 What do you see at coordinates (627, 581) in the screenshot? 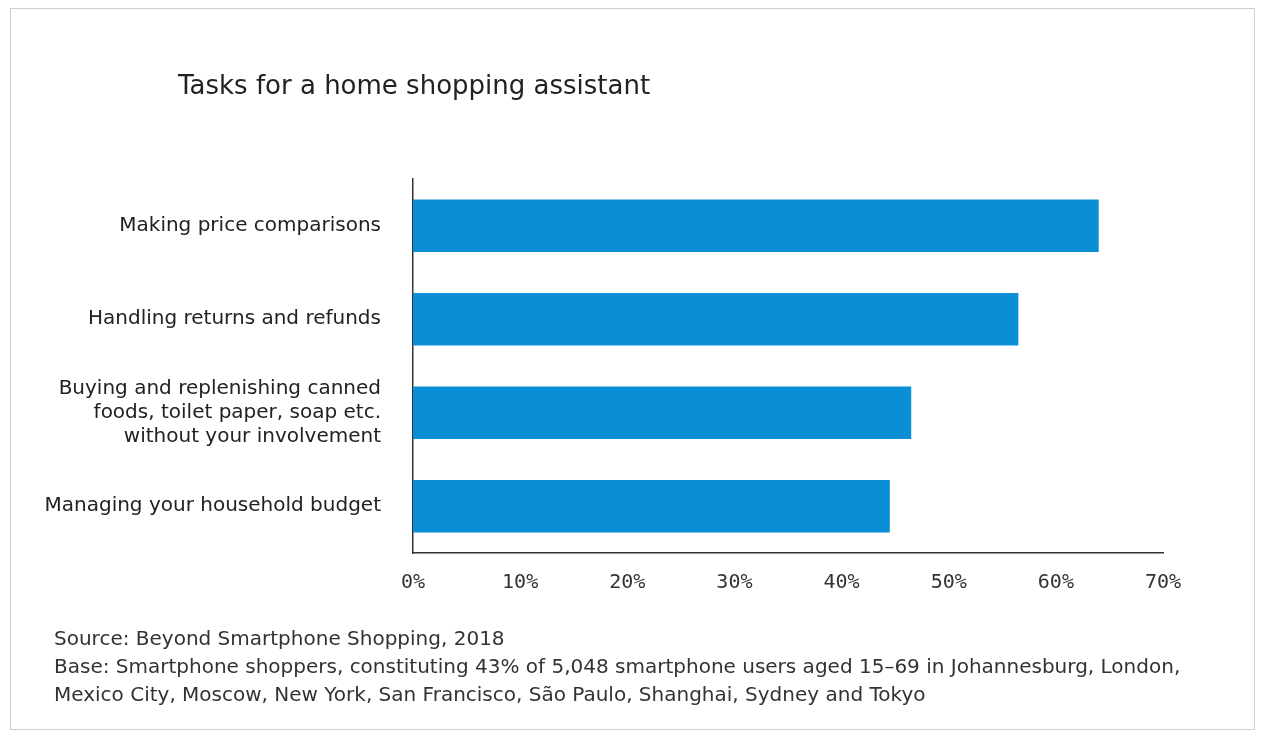
I see `x-tick-label: 20%` at bounding box center [627, 581].